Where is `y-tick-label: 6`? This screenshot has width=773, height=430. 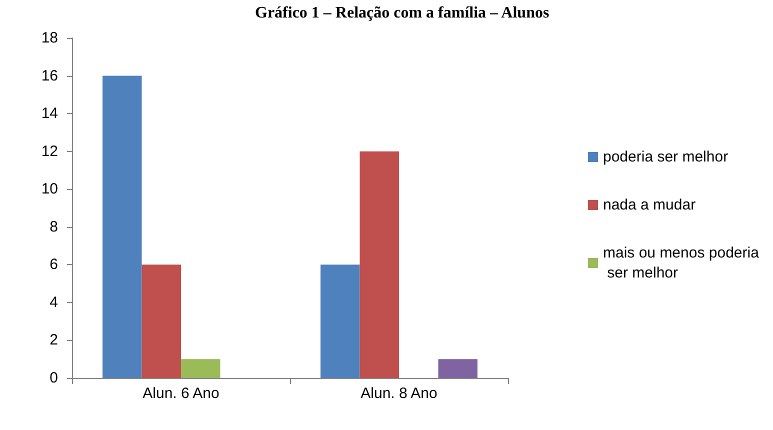
y-tick-label: 6 is located at coordinates (54, 265).